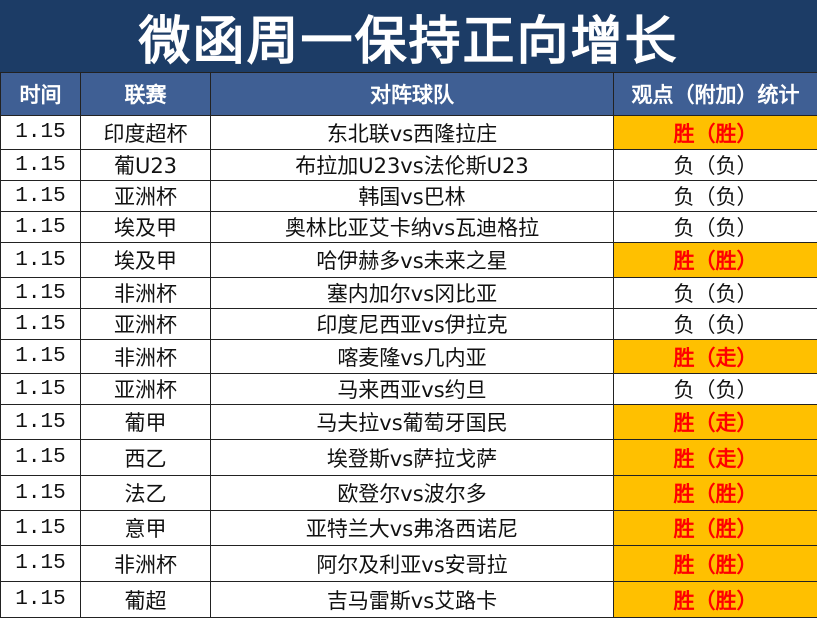 This screenshot has height=621, width=817. What do you see at coordinates (412, 94) in the screenshot?
I see `header-match: 对阵球队` at bounding box center [412, 94].